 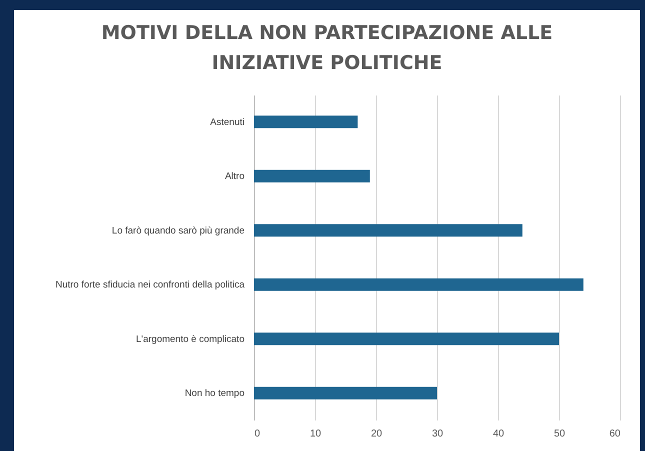 What do you see at coordinates (316, 434) in the screenshot?
I see `x-tick-label: 10` at bounding box center [316, 434].